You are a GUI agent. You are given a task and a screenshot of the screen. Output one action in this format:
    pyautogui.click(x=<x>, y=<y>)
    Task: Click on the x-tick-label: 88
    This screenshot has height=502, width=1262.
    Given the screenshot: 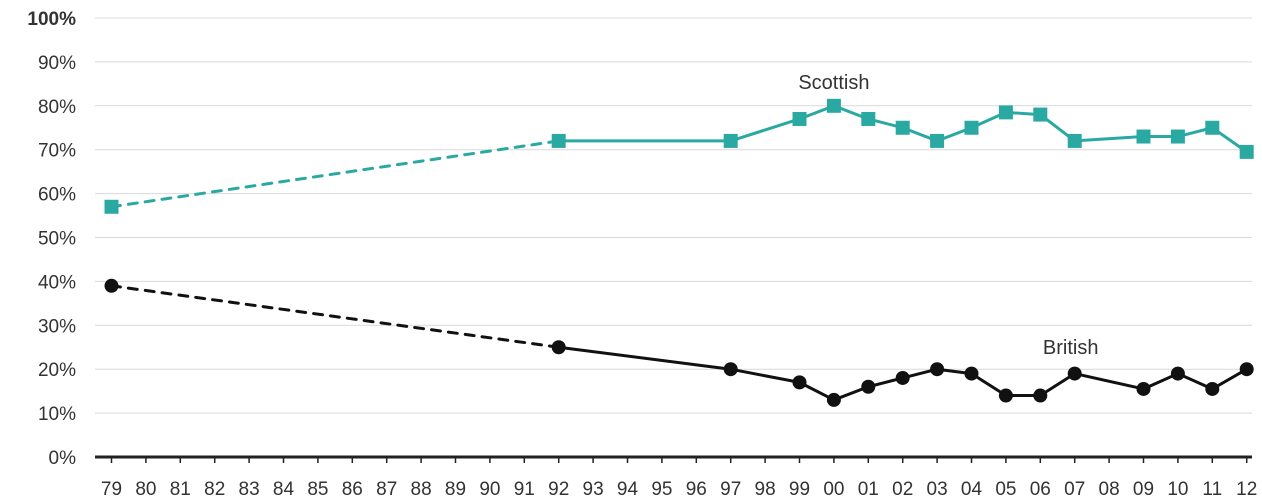 What is the action you would take?
    pyautogui.click(x=421, y=489)
    